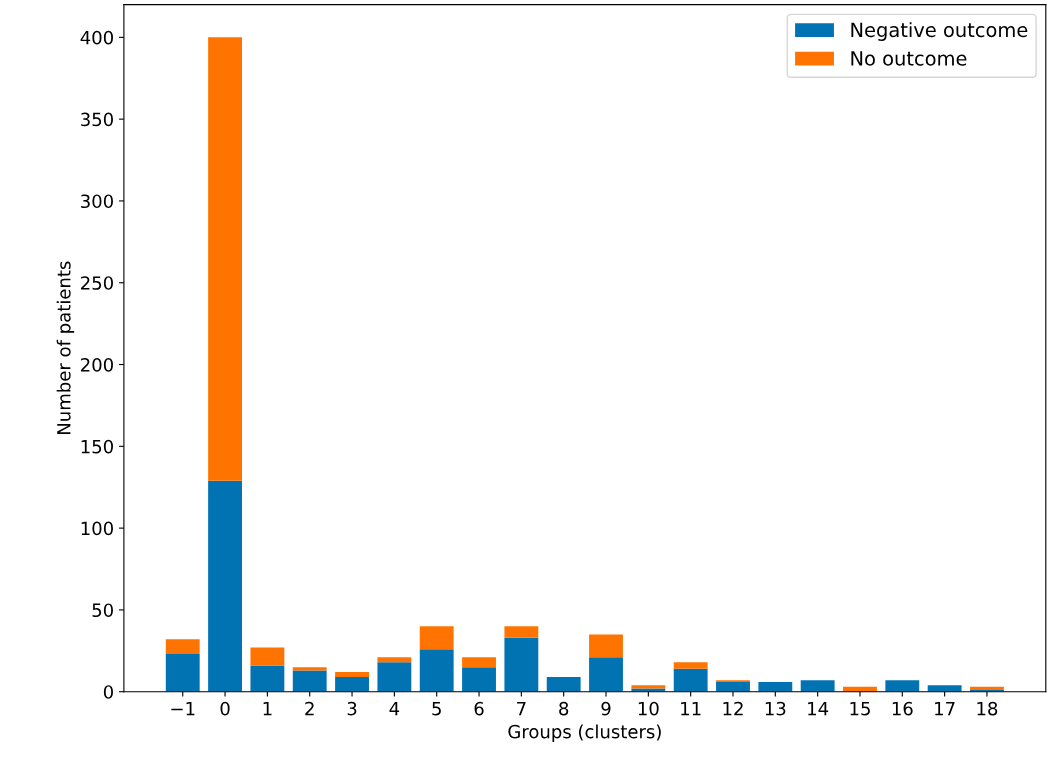 This screenshot has width=1050, height=772. I want to click on y-tick-label: 50, so click(102, 610).